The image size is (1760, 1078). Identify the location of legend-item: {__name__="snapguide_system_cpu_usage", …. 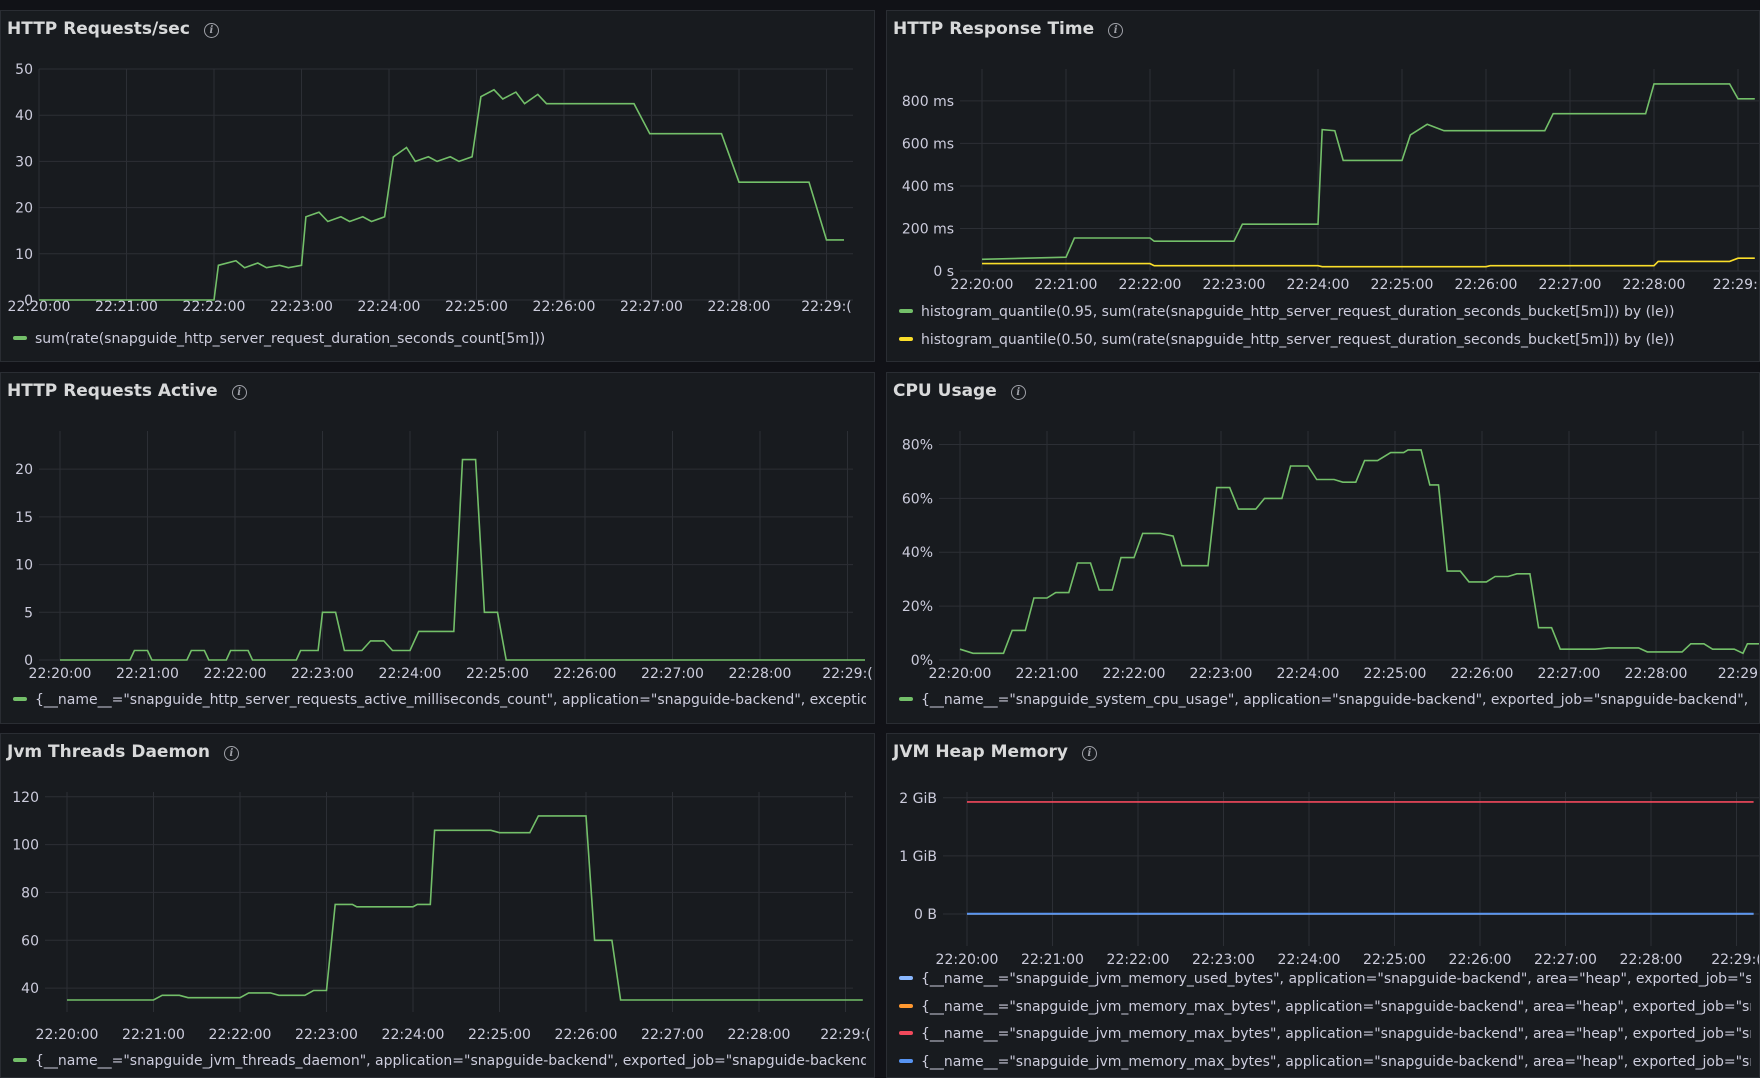
(1325, 701).